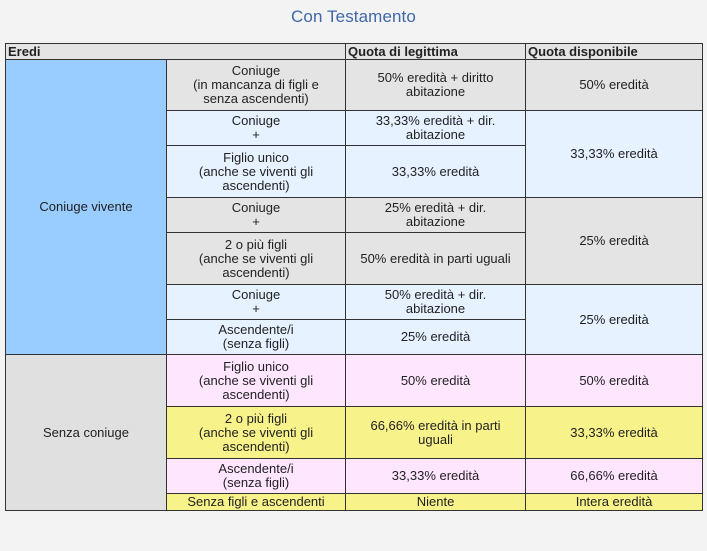 The height and width of the screenshot is (551, 707). I want to click on page-title: Con Testamento, so click(353, 16).